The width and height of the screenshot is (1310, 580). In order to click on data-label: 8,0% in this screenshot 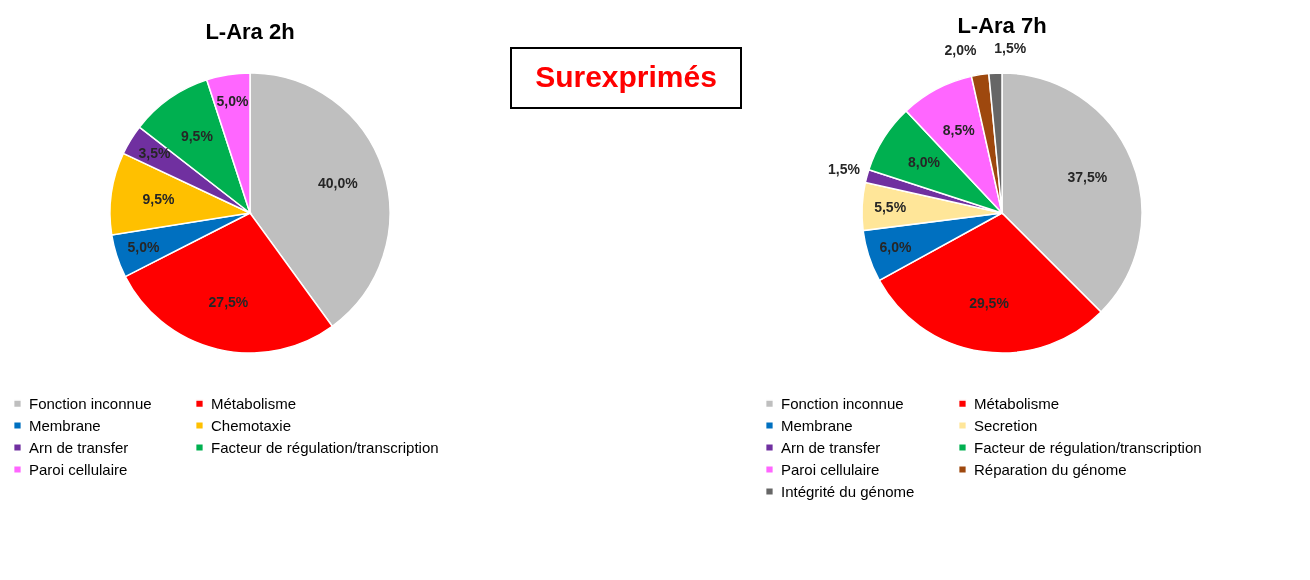, I will do `click(924, 162)`.